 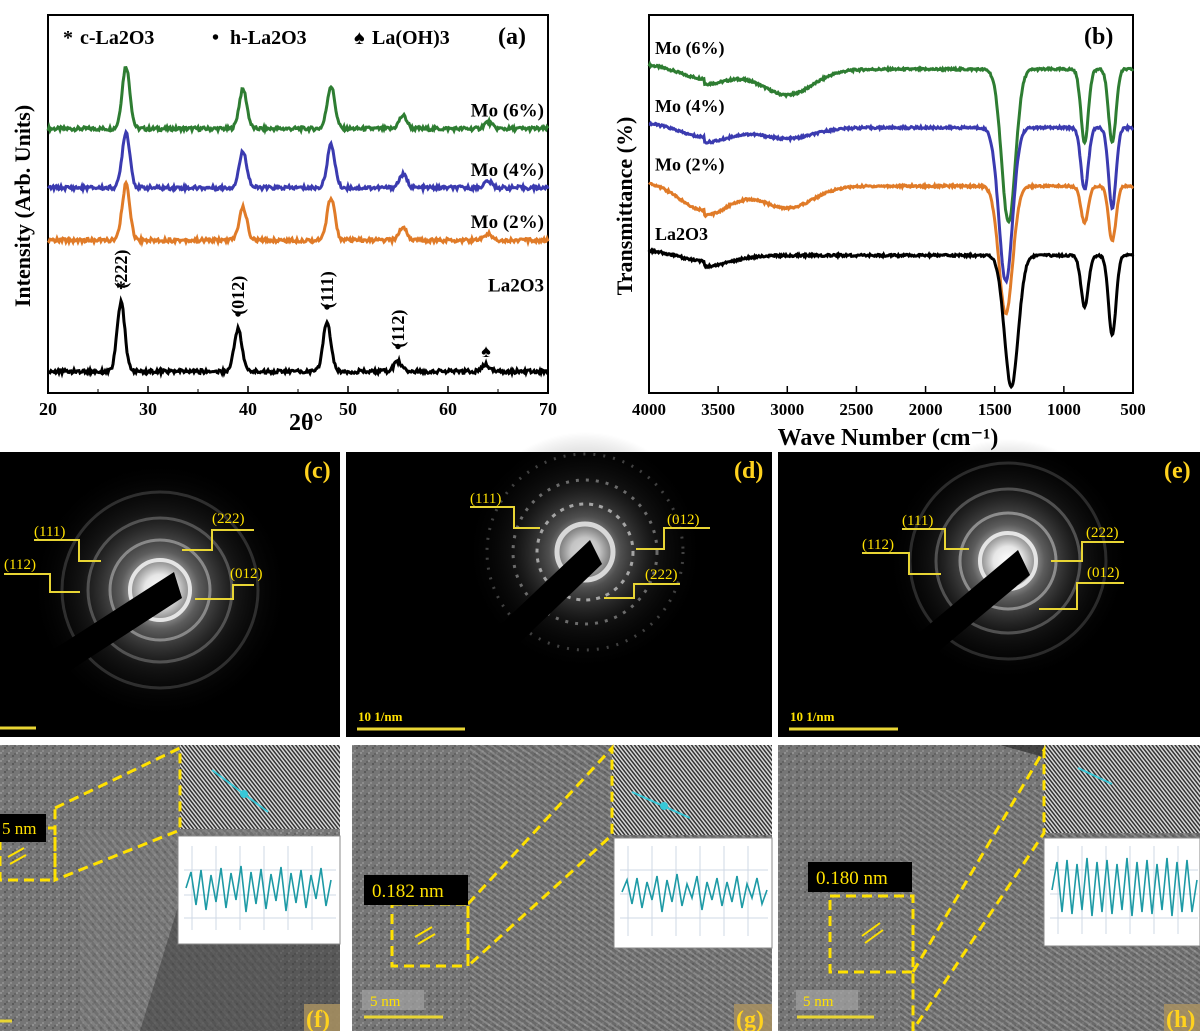 What do you see at coordinates (748, 471) in the screenshot?
I see `panel-d-label: (d)` at bounding box center [748, 471].